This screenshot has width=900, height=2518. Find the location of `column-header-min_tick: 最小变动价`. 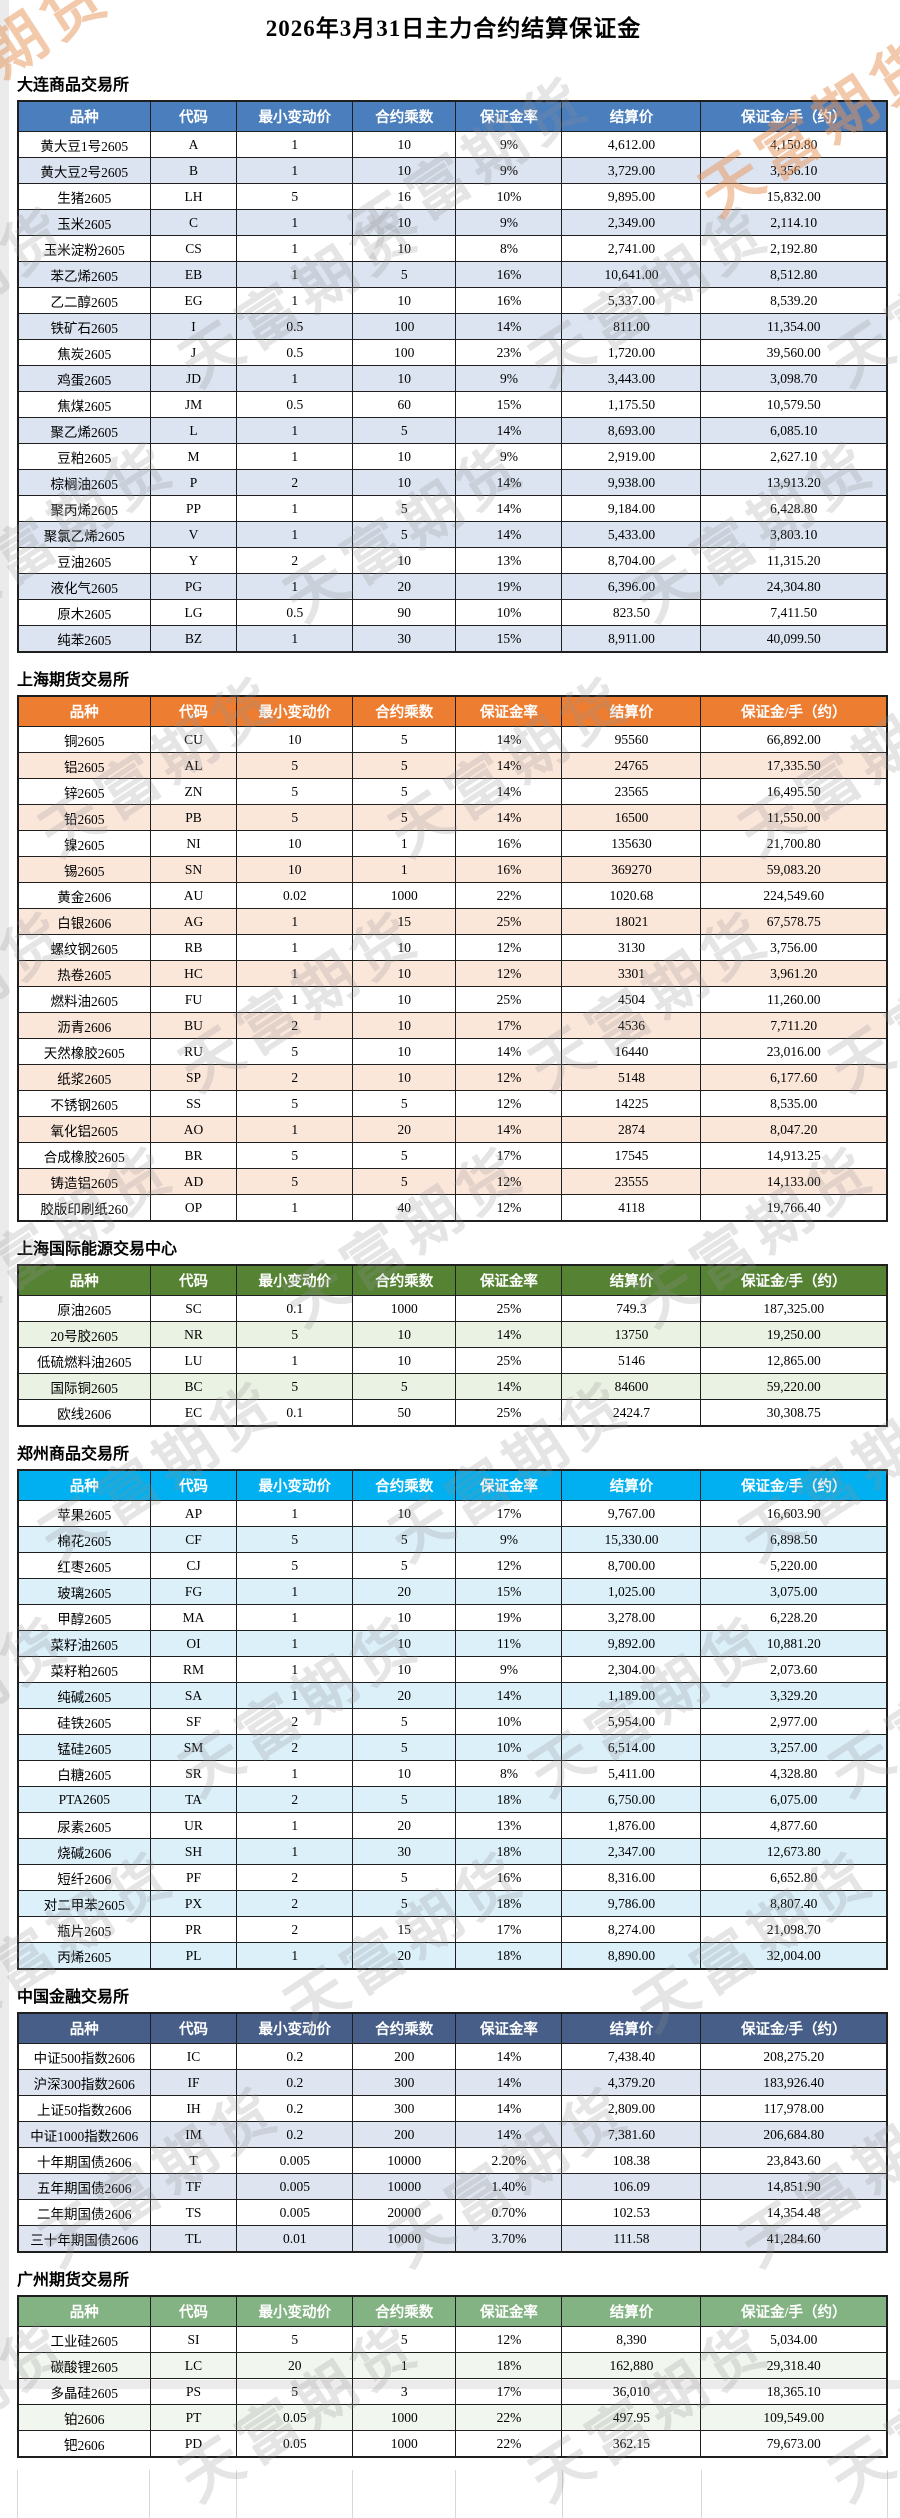

column-header-min_tick: 最小变动价 is located at coordinates (295, 711).